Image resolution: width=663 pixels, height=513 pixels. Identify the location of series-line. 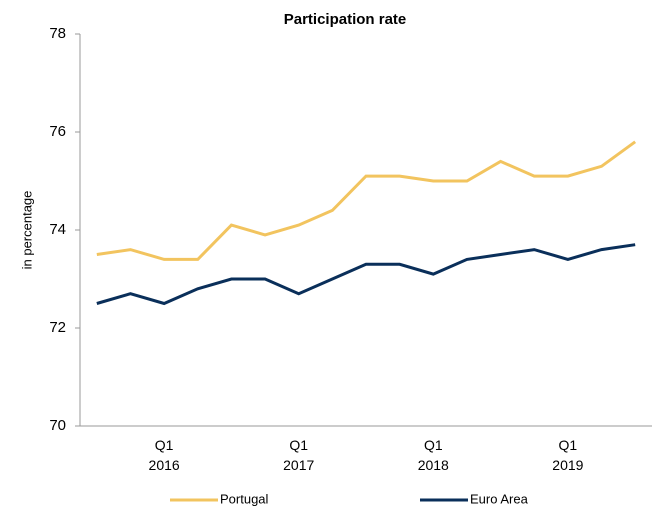
(366, 274).